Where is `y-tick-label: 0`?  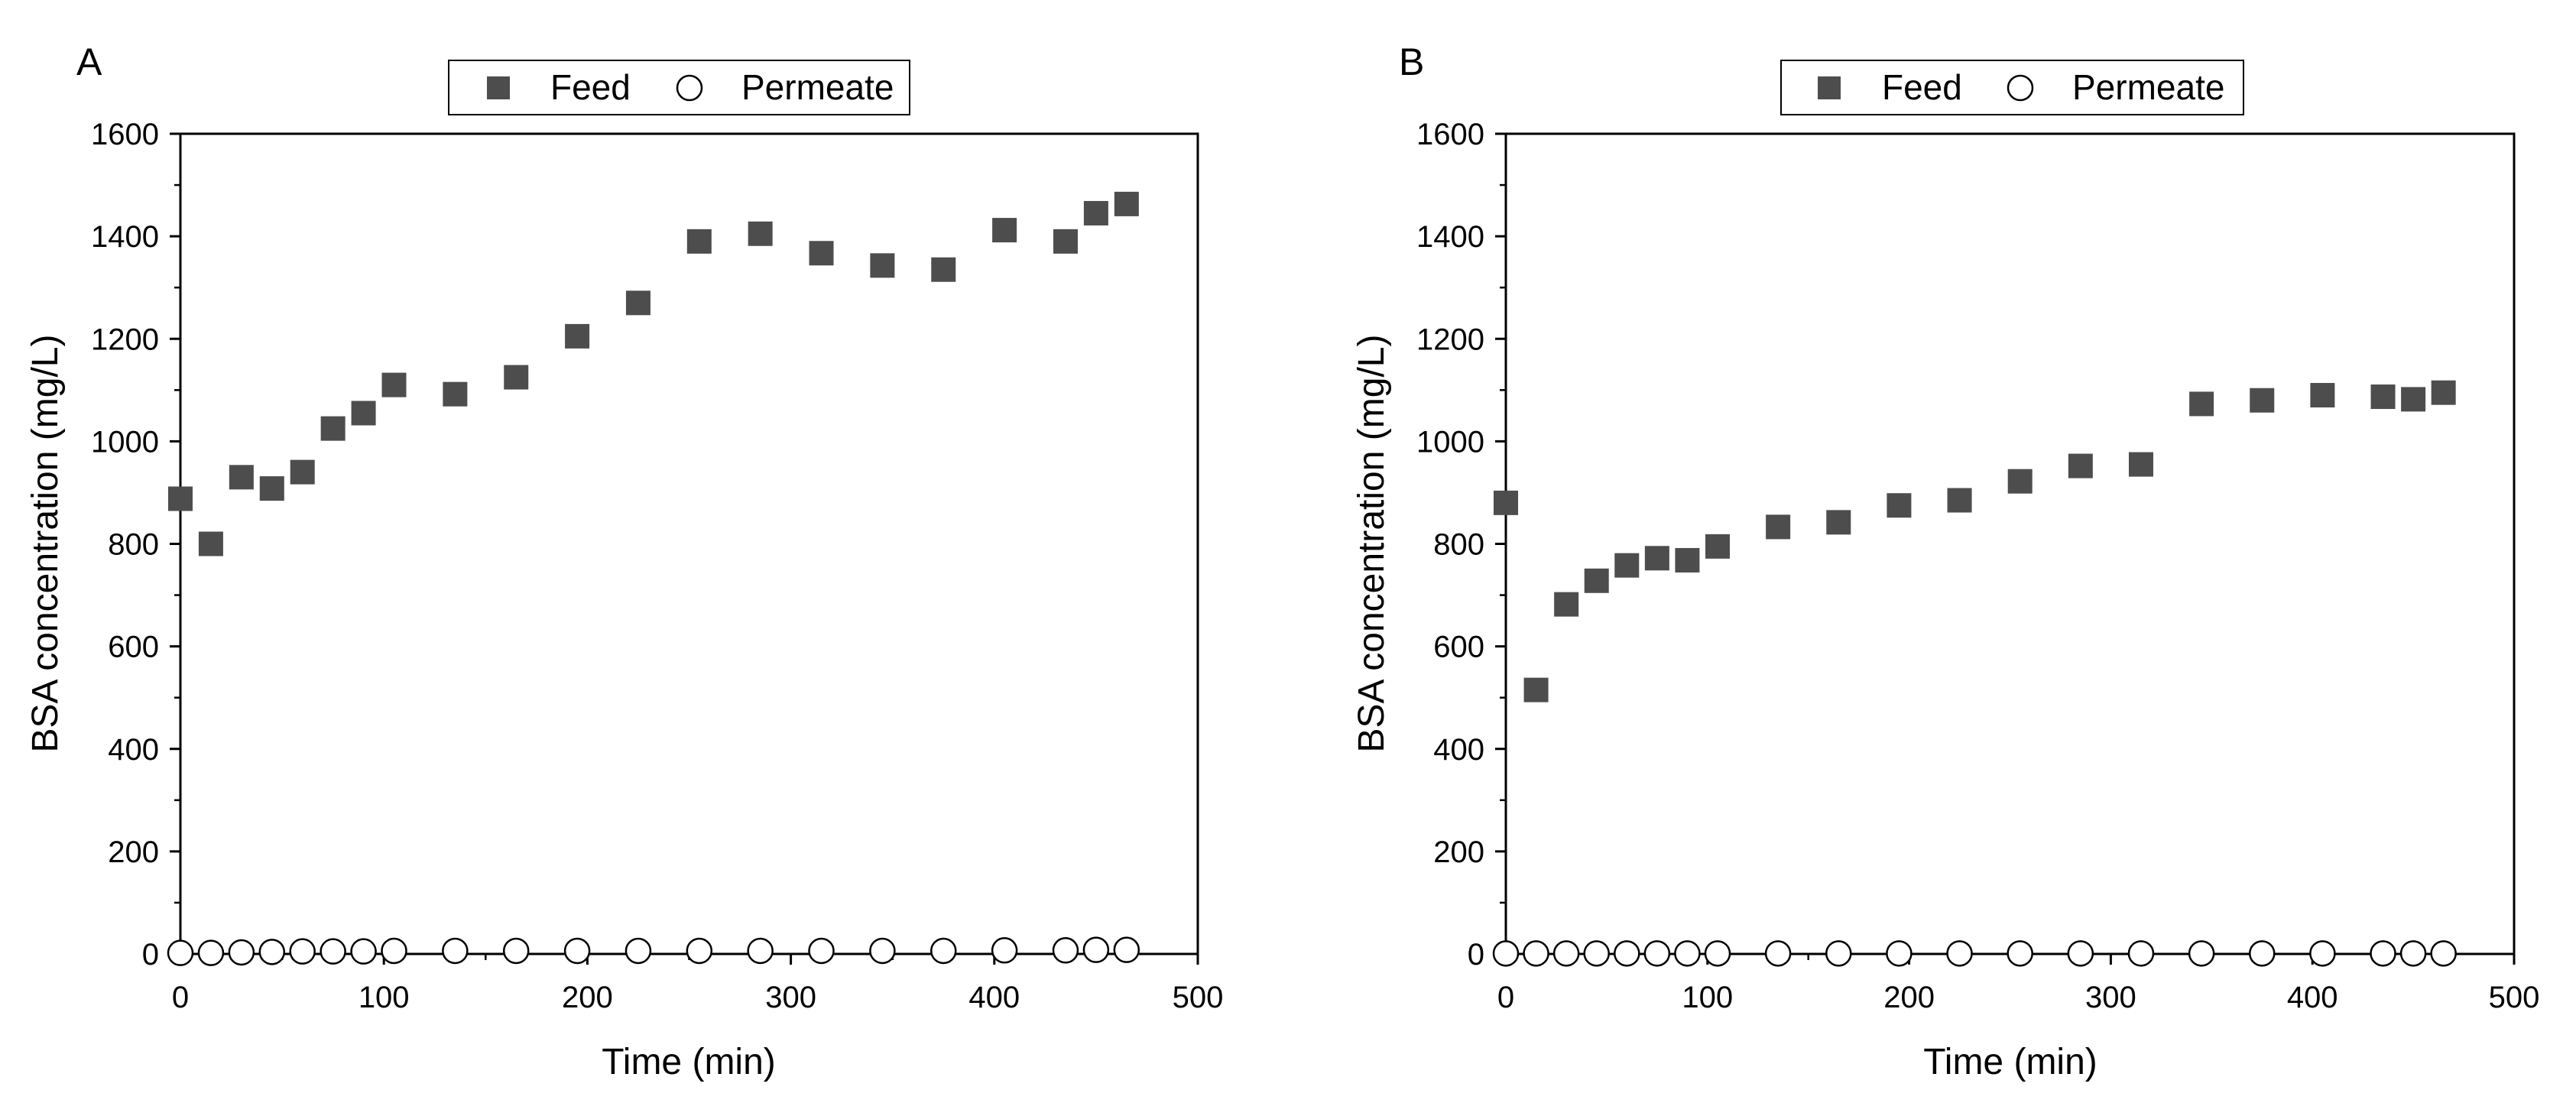
y-tick-label: 0 is located at coordinates (1476, 955).